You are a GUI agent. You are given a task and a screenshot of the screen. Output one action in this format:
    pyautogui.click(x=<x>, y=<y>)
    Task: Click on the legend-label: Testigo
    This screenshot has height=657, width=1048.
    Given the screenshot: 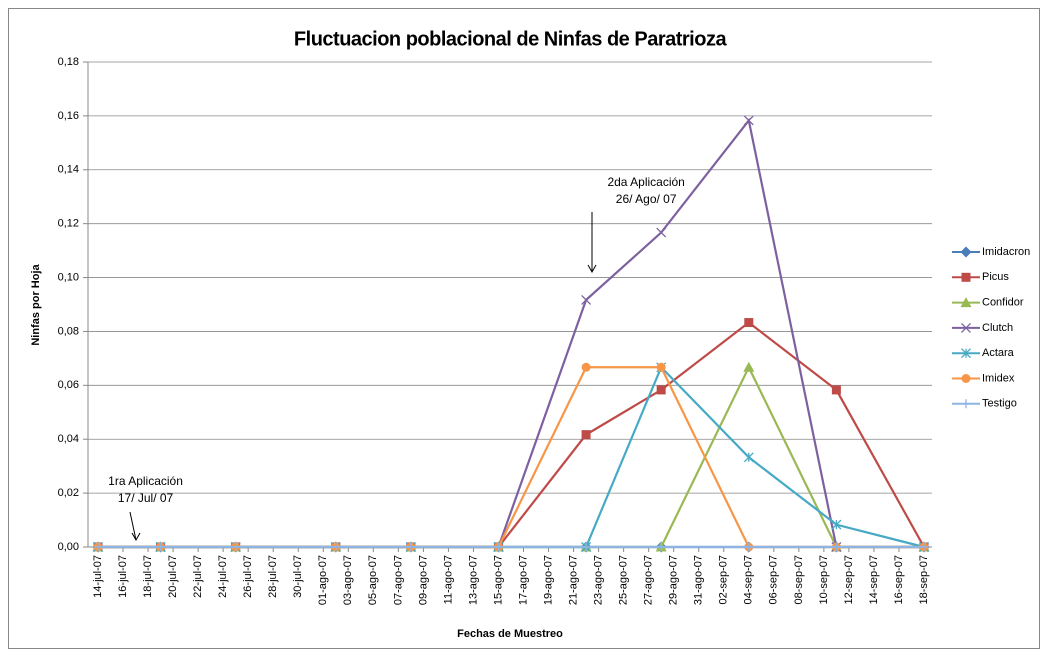 What is the action you would take?
    pyautogui.click(x=999, y=404)
    